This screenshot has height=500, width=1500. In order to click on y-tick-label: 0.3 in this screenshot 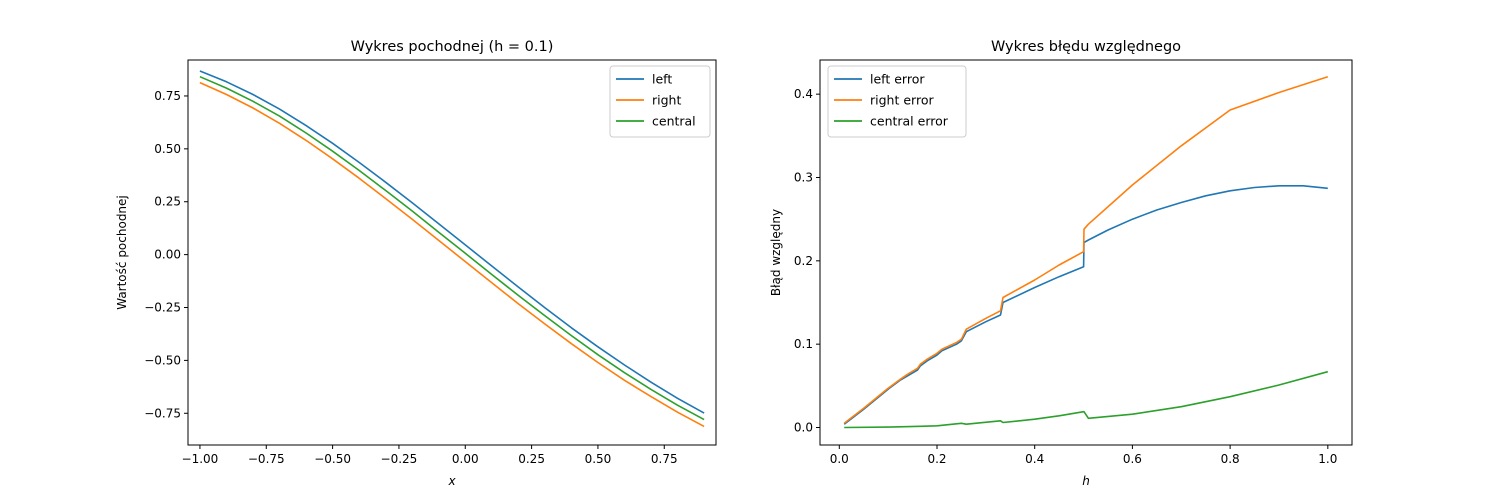, I will do `click(803, 178)`.